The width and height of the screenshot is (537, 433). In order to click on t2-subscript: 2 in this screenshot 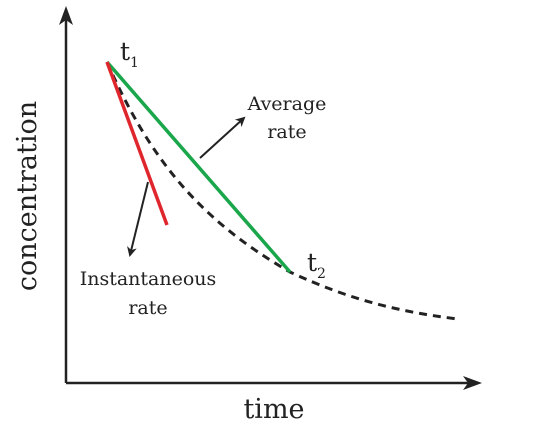, I will do `click(321, 274)`.